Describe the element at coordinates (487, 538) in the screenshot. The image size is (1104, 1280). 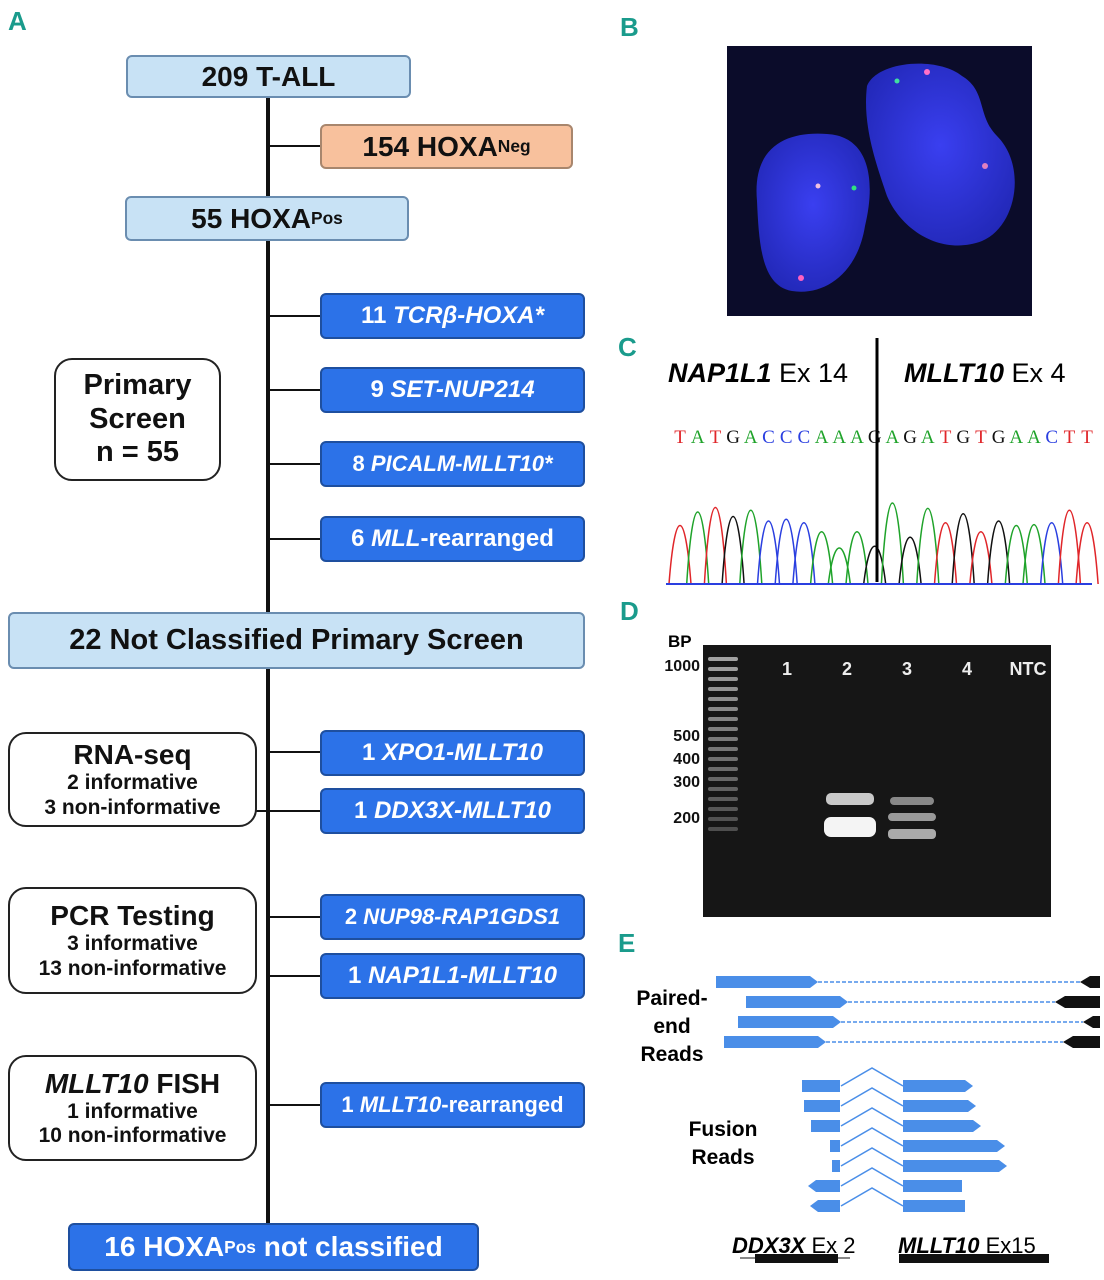
I see `suffix: -rearranged` at that location.